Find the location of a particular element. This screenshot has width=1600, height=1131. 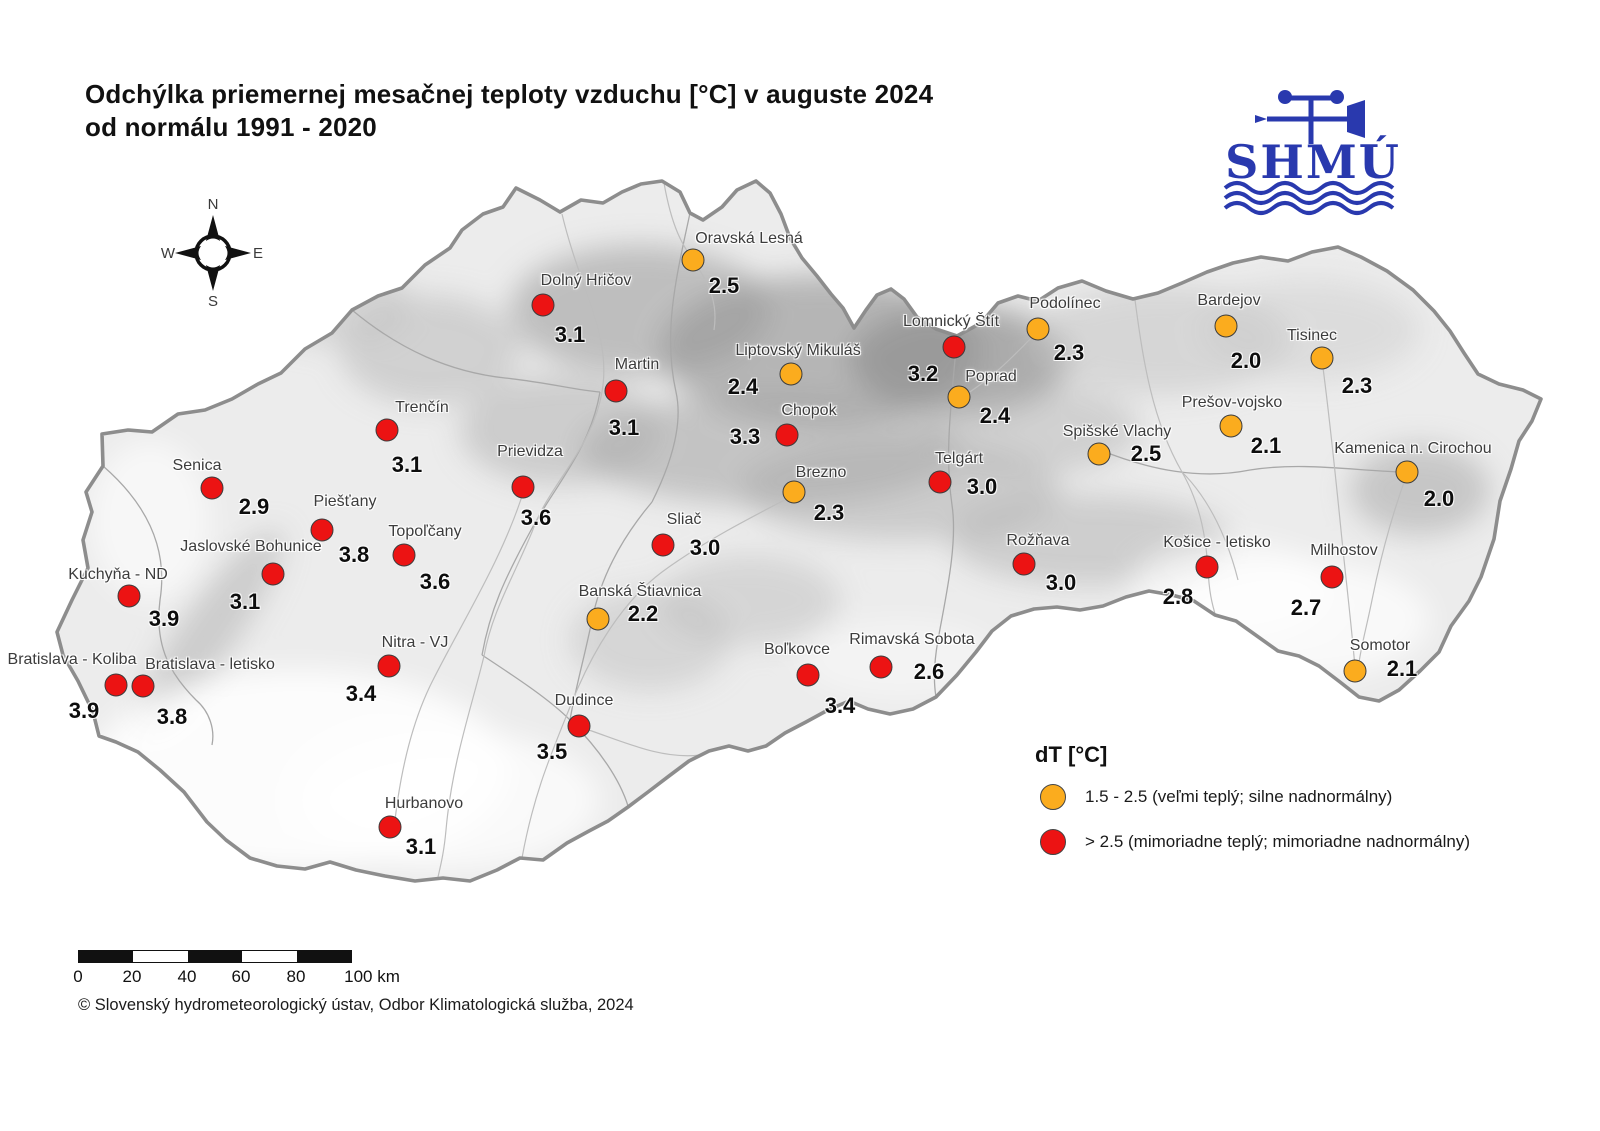

station-dot-topolcany is located at coordinates (404, 555).